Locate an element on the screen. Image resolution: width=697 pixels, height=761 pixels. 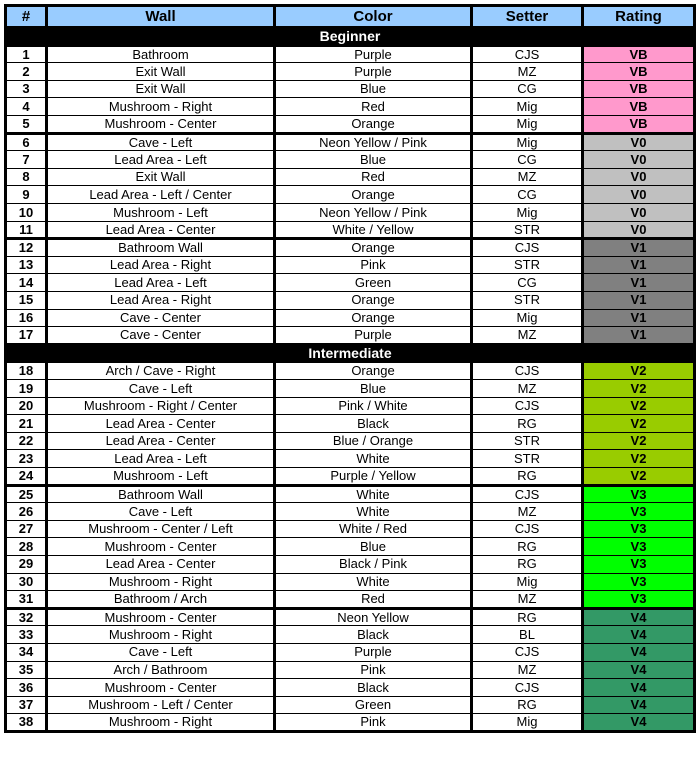
cell-num: 11 is located at coordinates (26, 230).